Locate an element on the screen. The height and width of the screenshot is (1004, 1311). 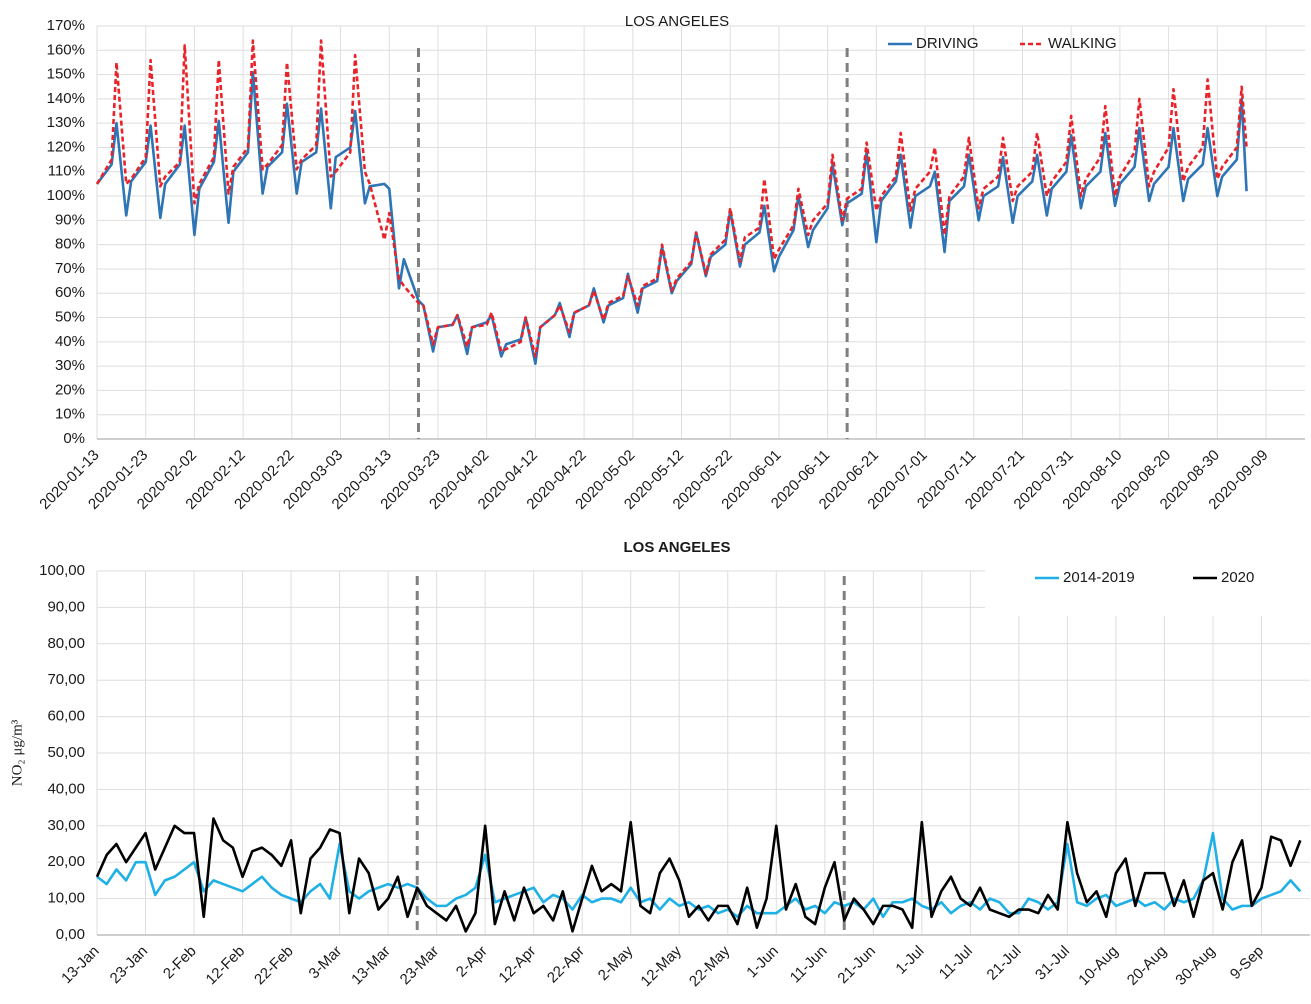
y-tick-label: 60,00 is located at coordinates (66, 716).